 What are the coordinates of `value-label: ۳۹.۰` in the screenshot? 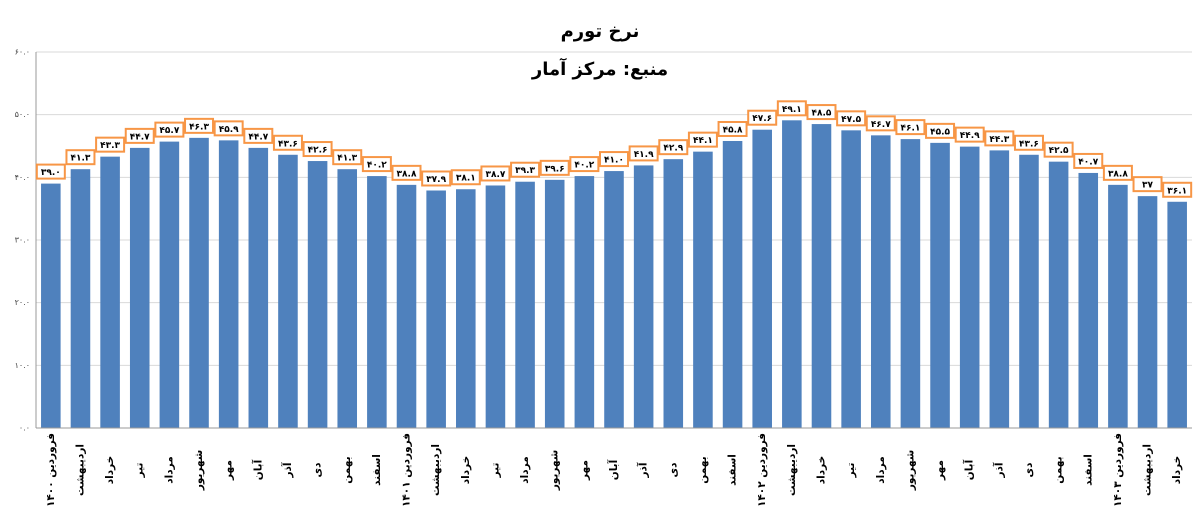 It's located at (51, 173).